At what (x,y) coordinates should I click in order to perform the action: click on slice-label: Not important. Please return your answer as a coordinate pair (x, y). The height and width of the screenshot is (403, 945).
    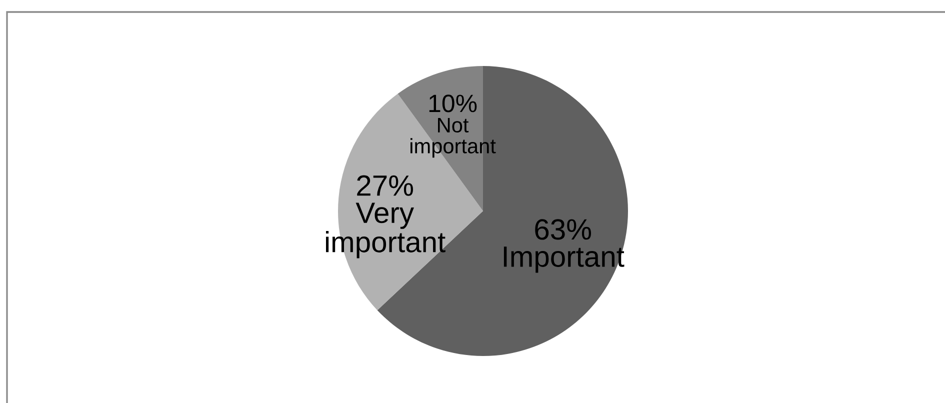
    Looking at the image, I should click on (453, 138).